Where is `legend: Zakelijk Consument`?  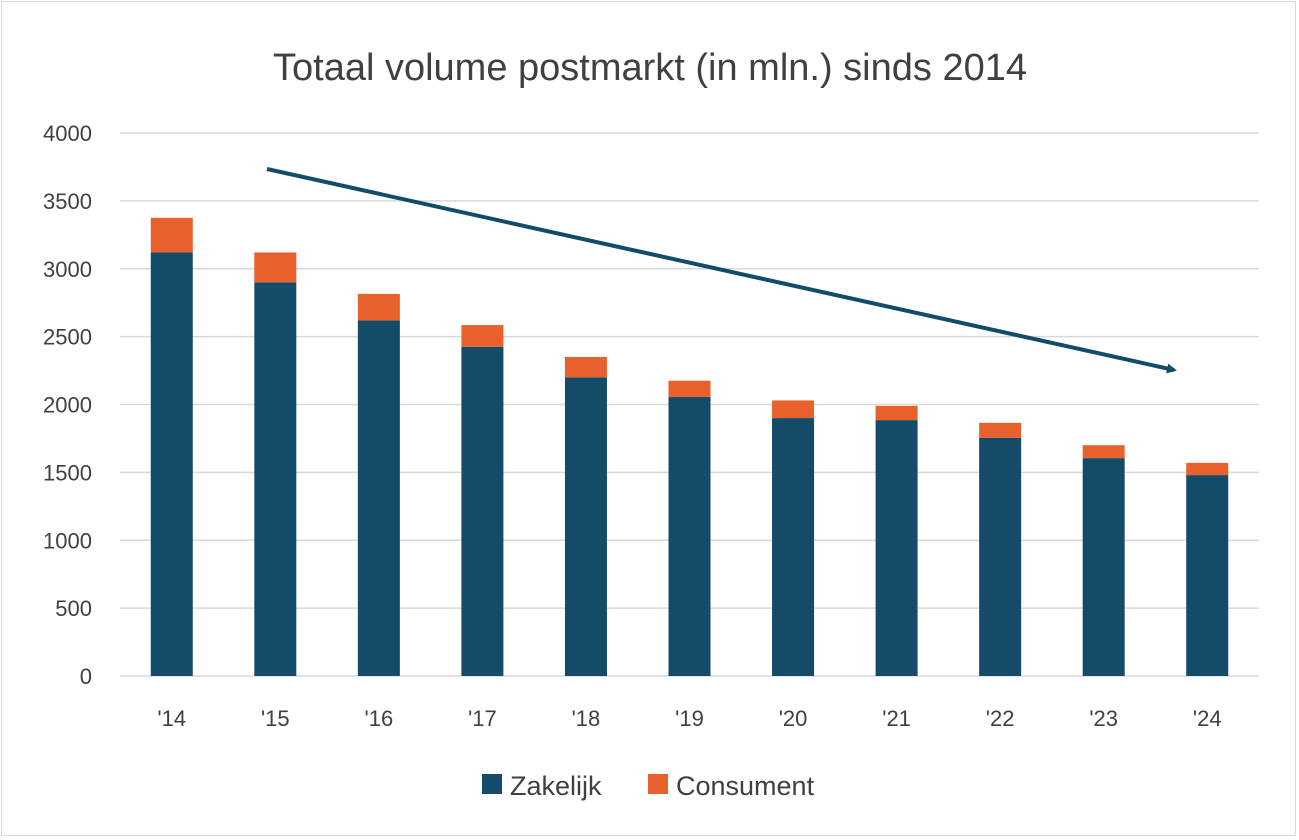
legend: Zakelijk Consument is located at coordinates (648, 786).